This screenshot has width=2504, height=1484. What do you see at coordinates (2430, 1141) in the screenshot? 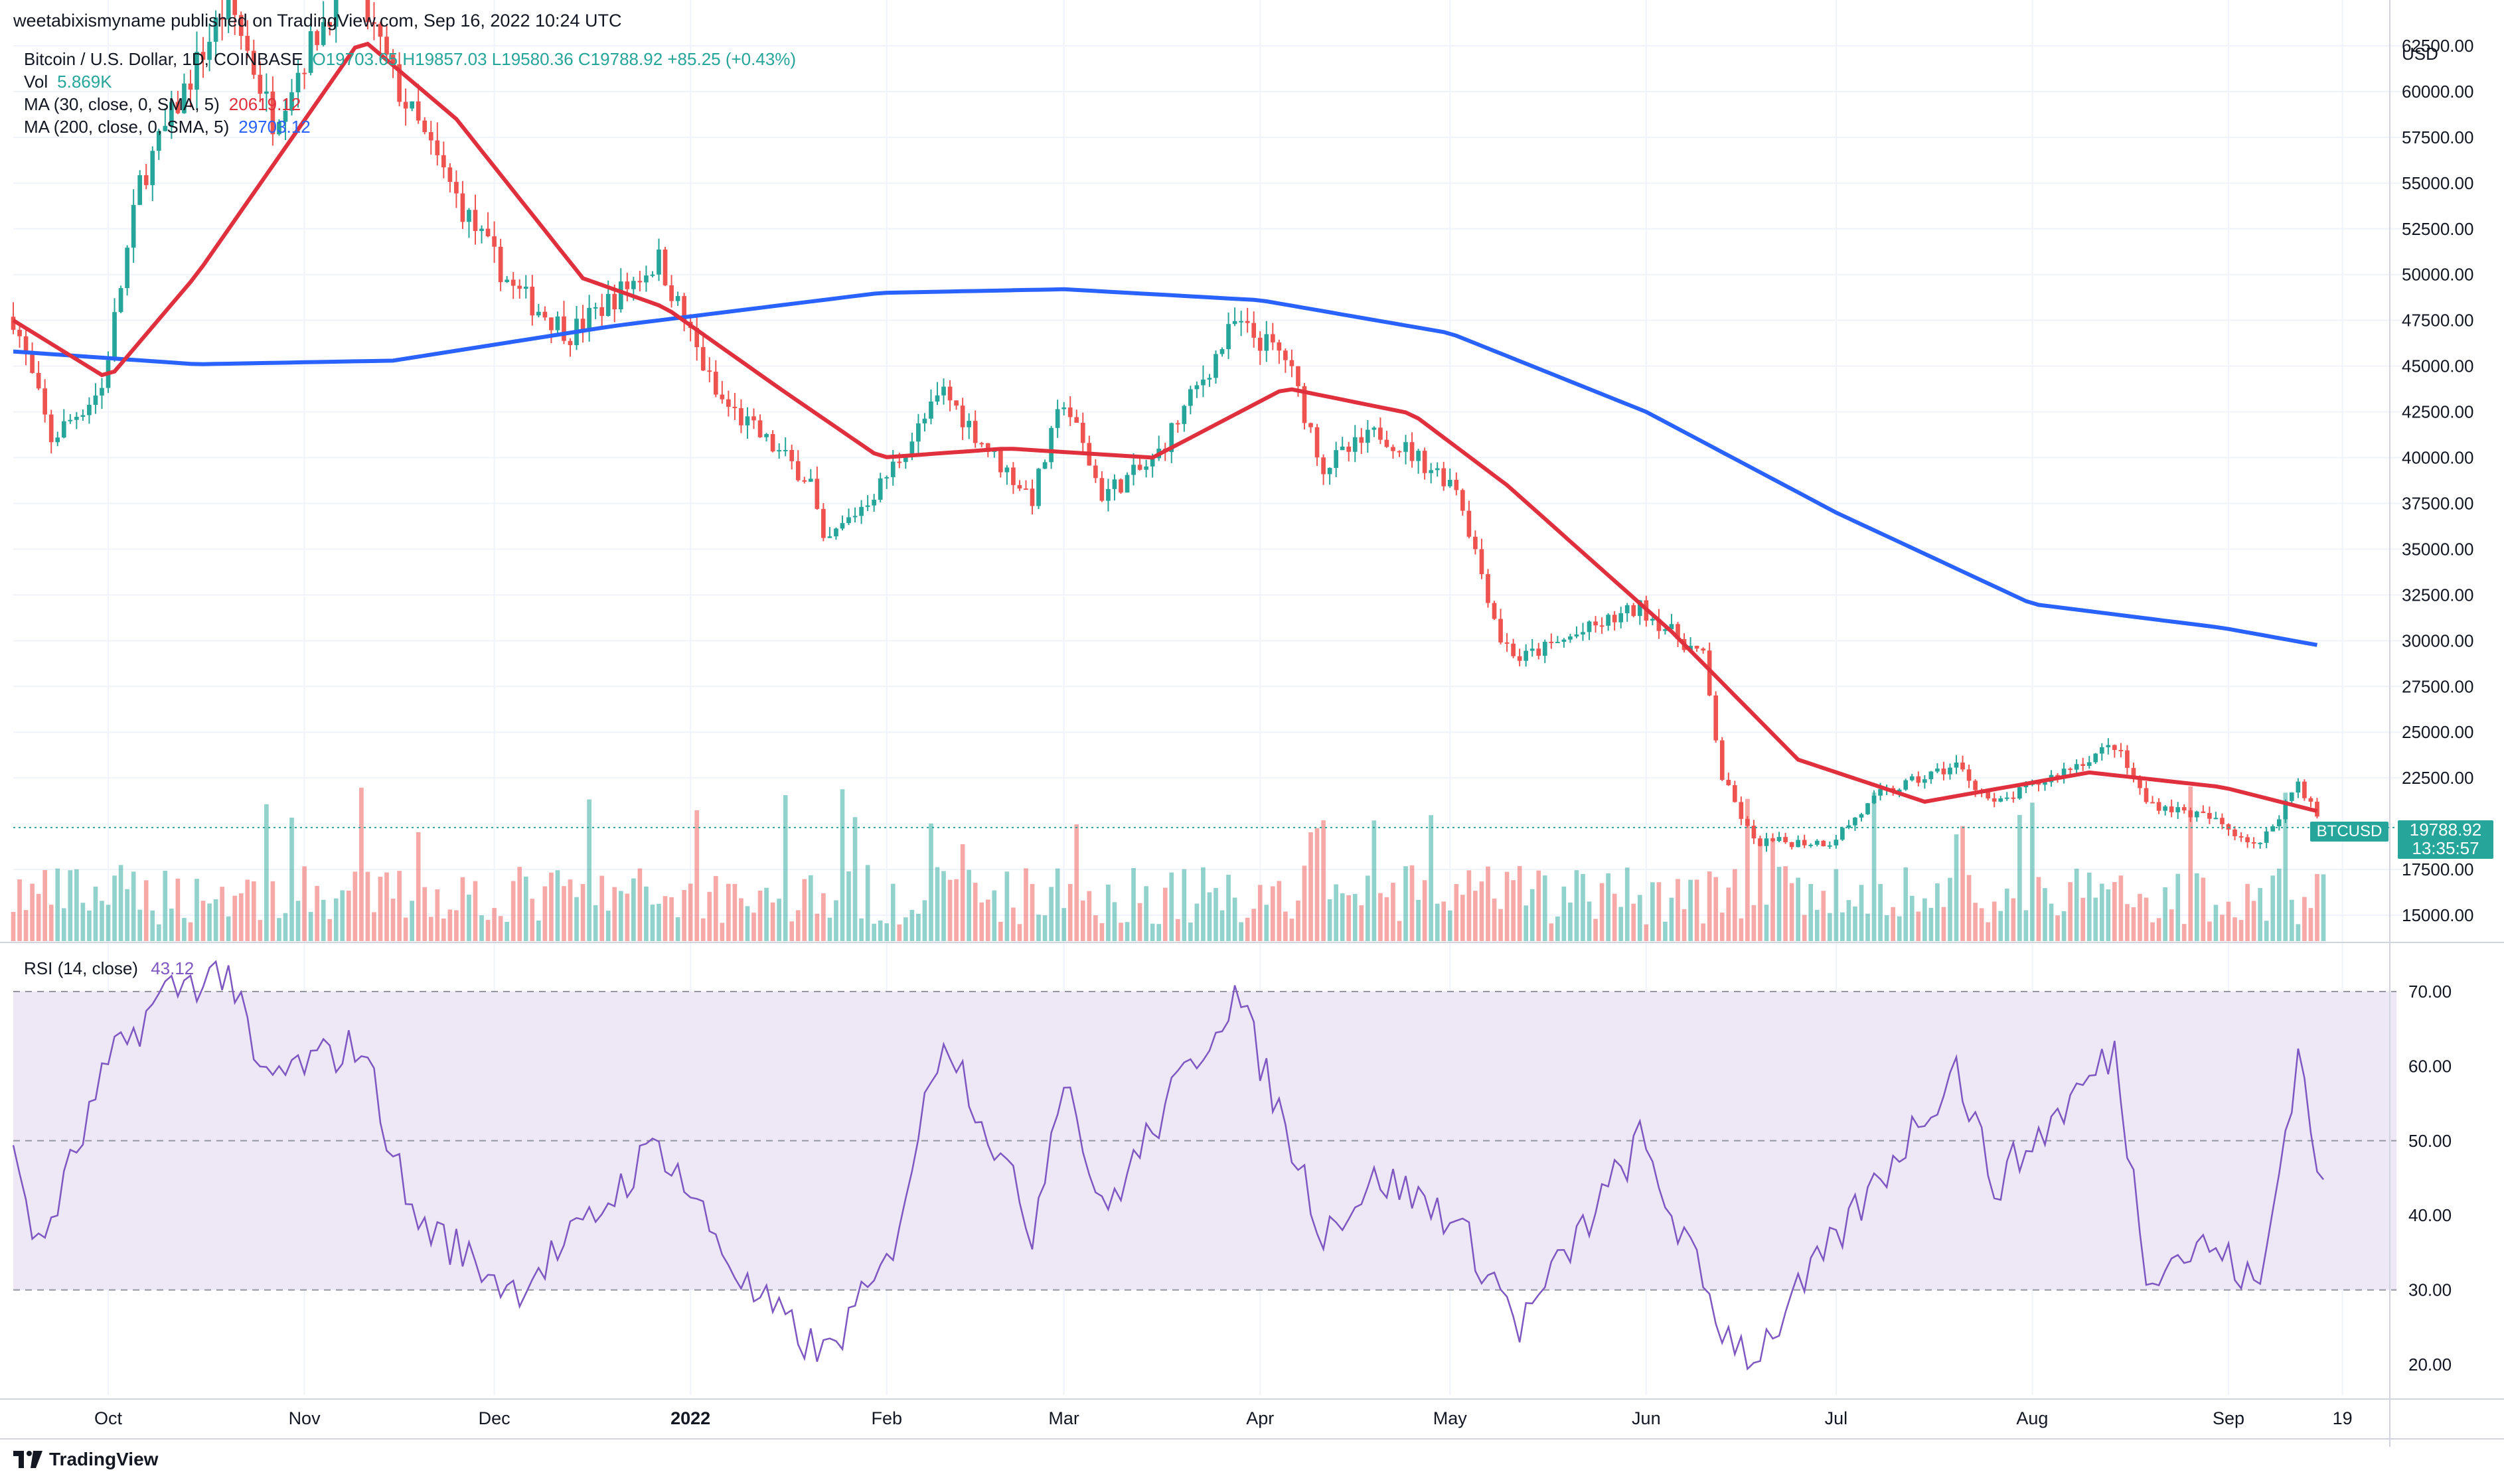
I see `rsi-tick-label: 50.00` at bounding box center [2430, 1141].